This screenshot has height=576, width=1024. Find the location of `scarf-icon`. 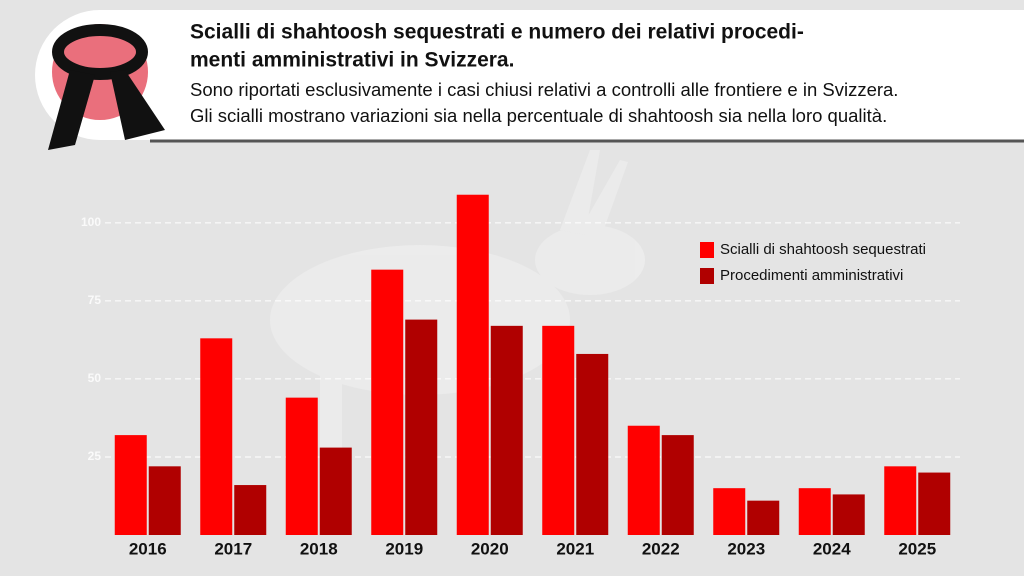

scarf-icon is located at coordinates (106, 87).